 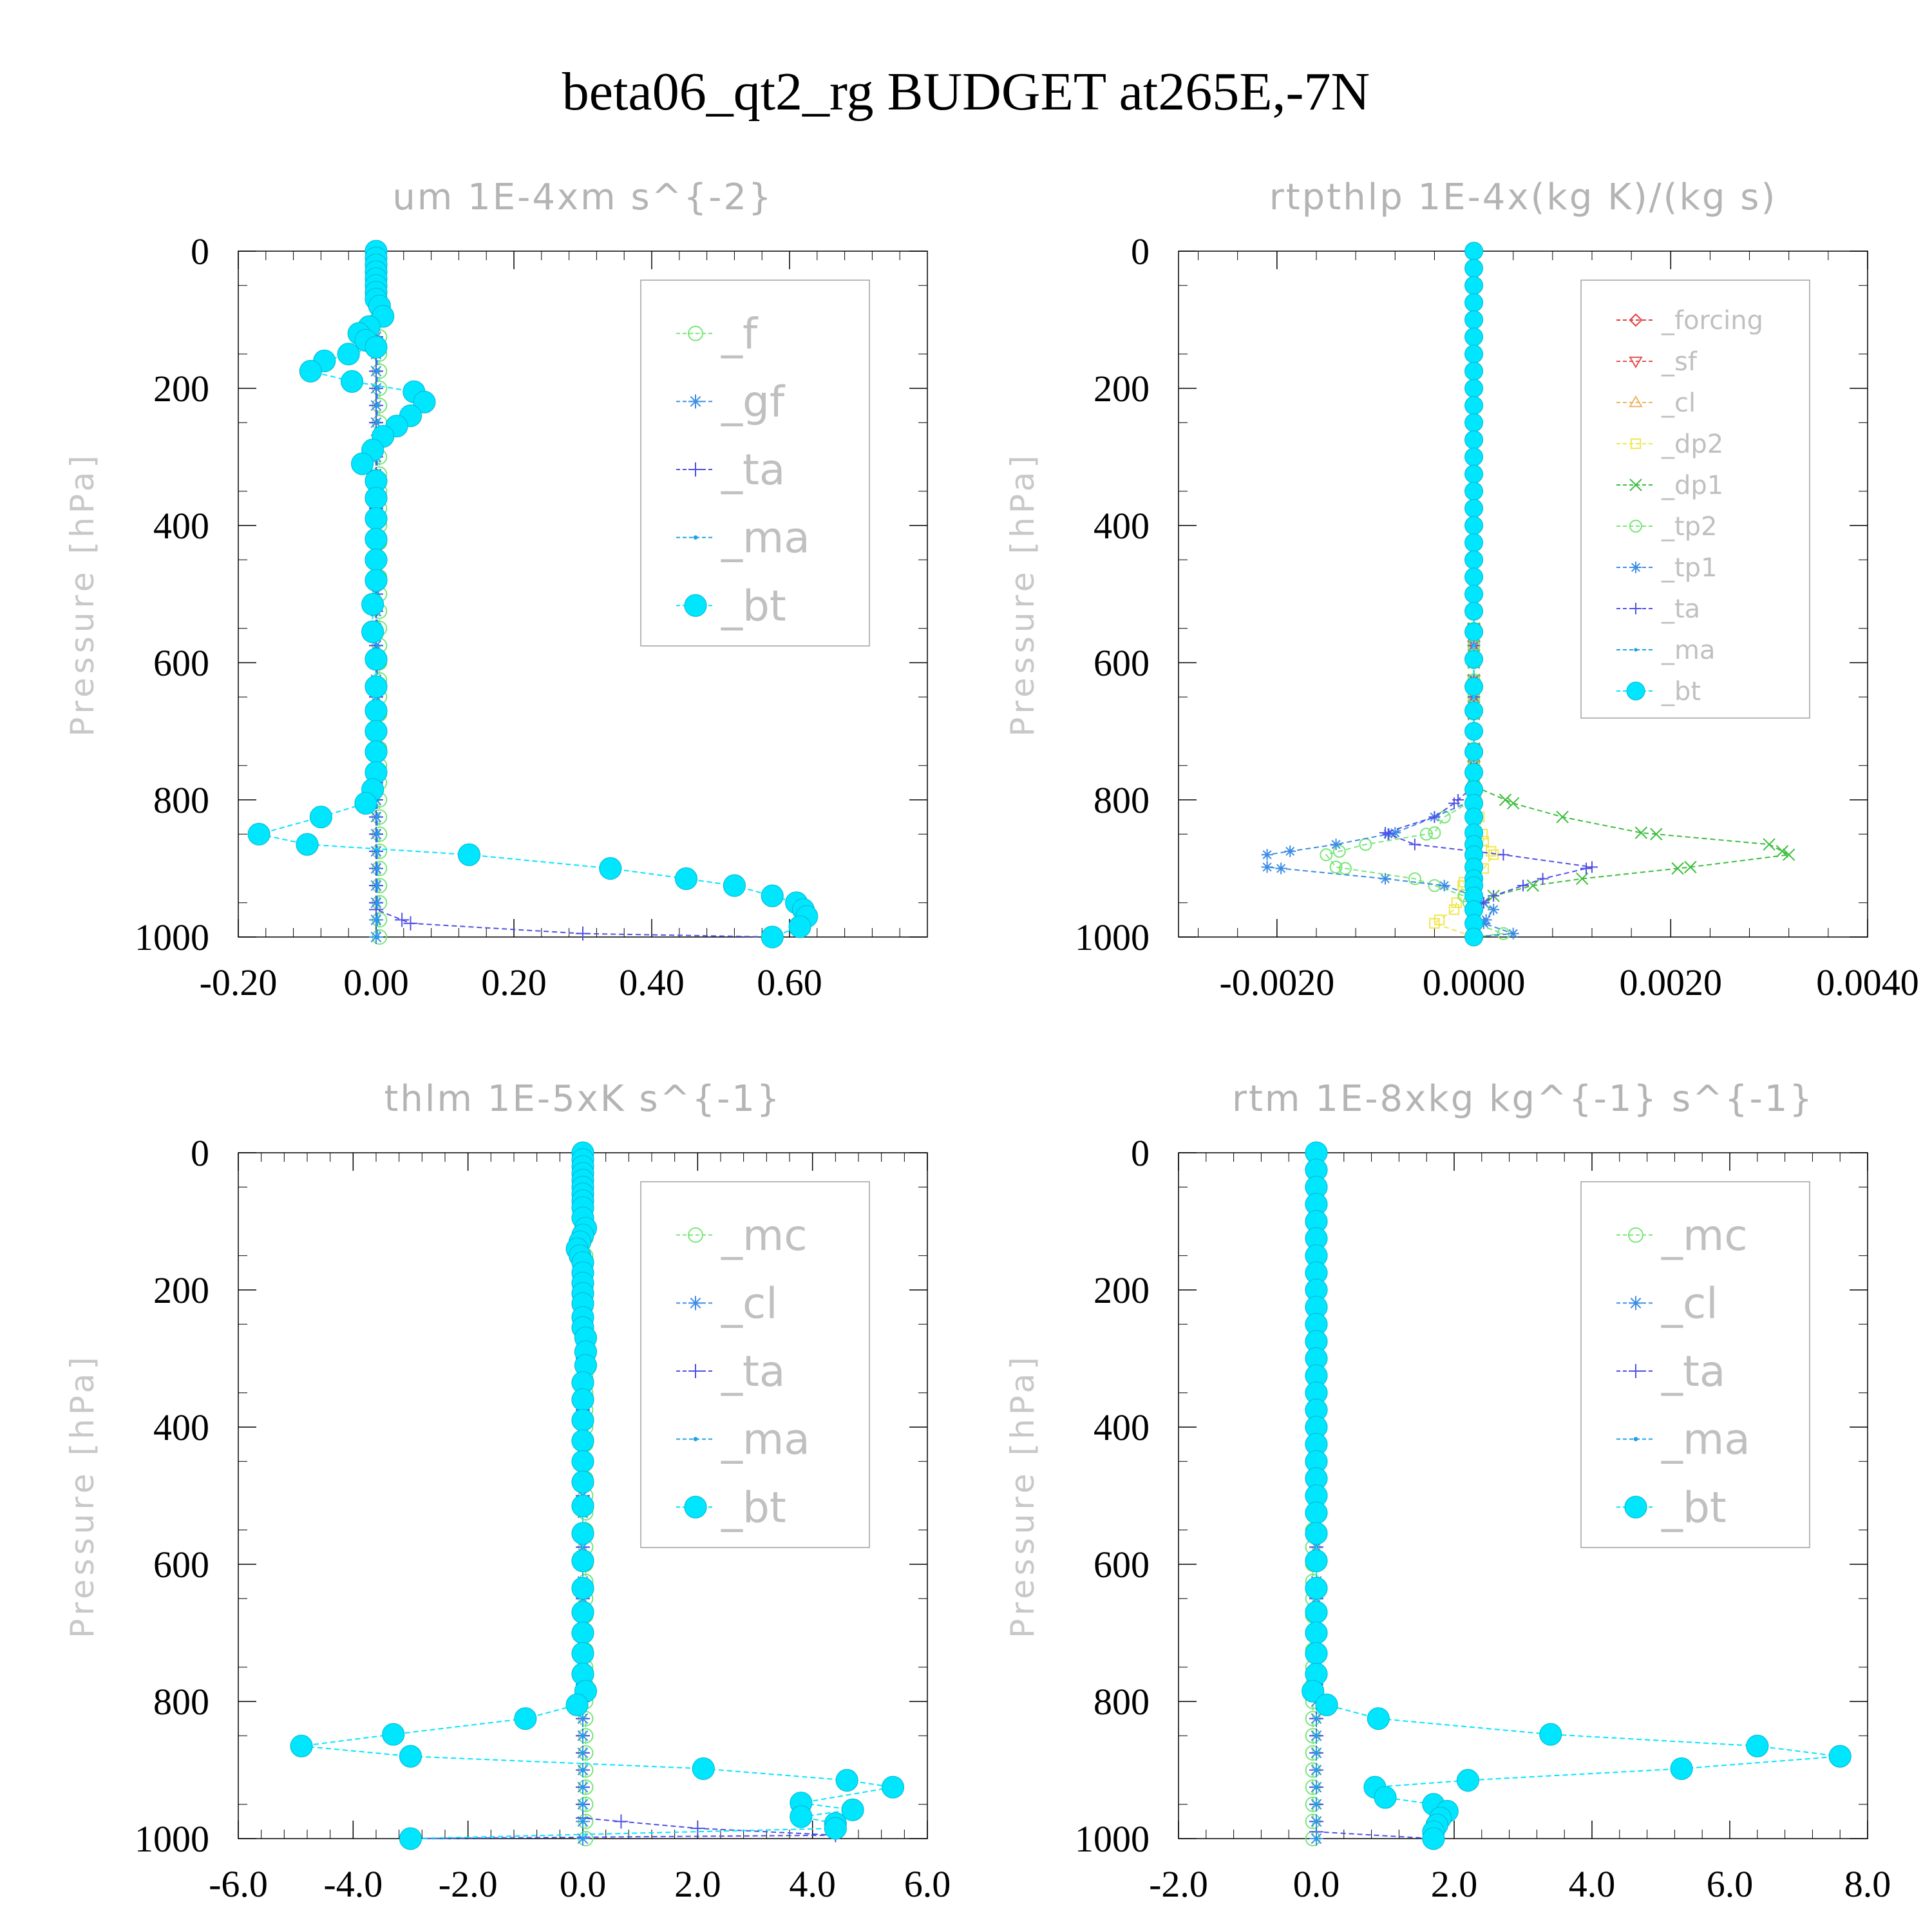 I want to click on series-bt, so click(x=533, y=594).